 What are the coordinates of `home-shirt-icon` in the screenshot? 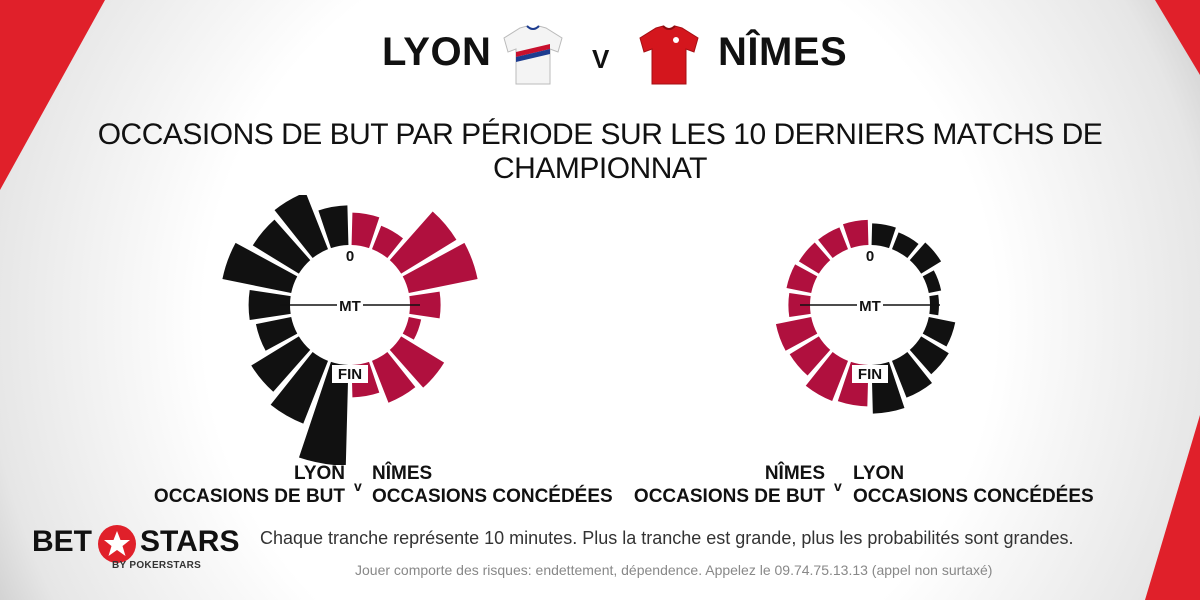 It's located at (533, 55).